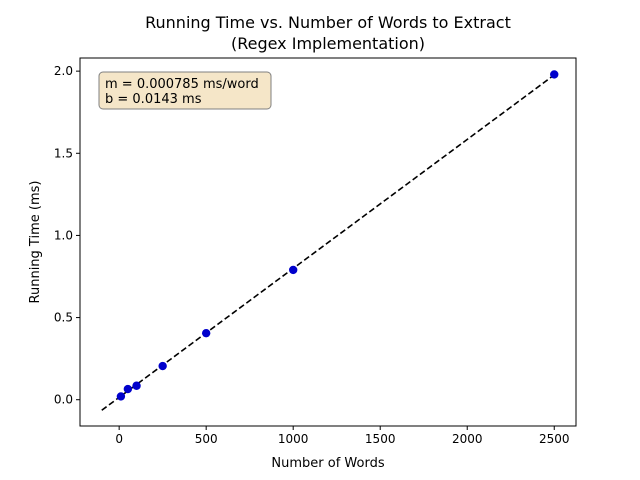 Image resolution: width=640 pixels, height=480 pixels. Describe the element at coordinates (327, 463) in the screenshot. I see `x-axis-label: Number of Words` at that location.